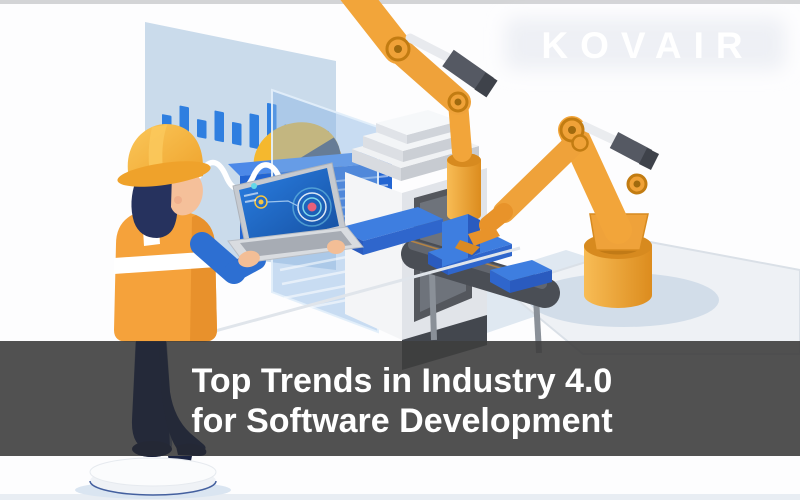 This screenshot has width=800, height=500. What do you see at coordinates (312, 207) in the screenshot?
I see `screen-target-dot` at bounding box center [312, 207].